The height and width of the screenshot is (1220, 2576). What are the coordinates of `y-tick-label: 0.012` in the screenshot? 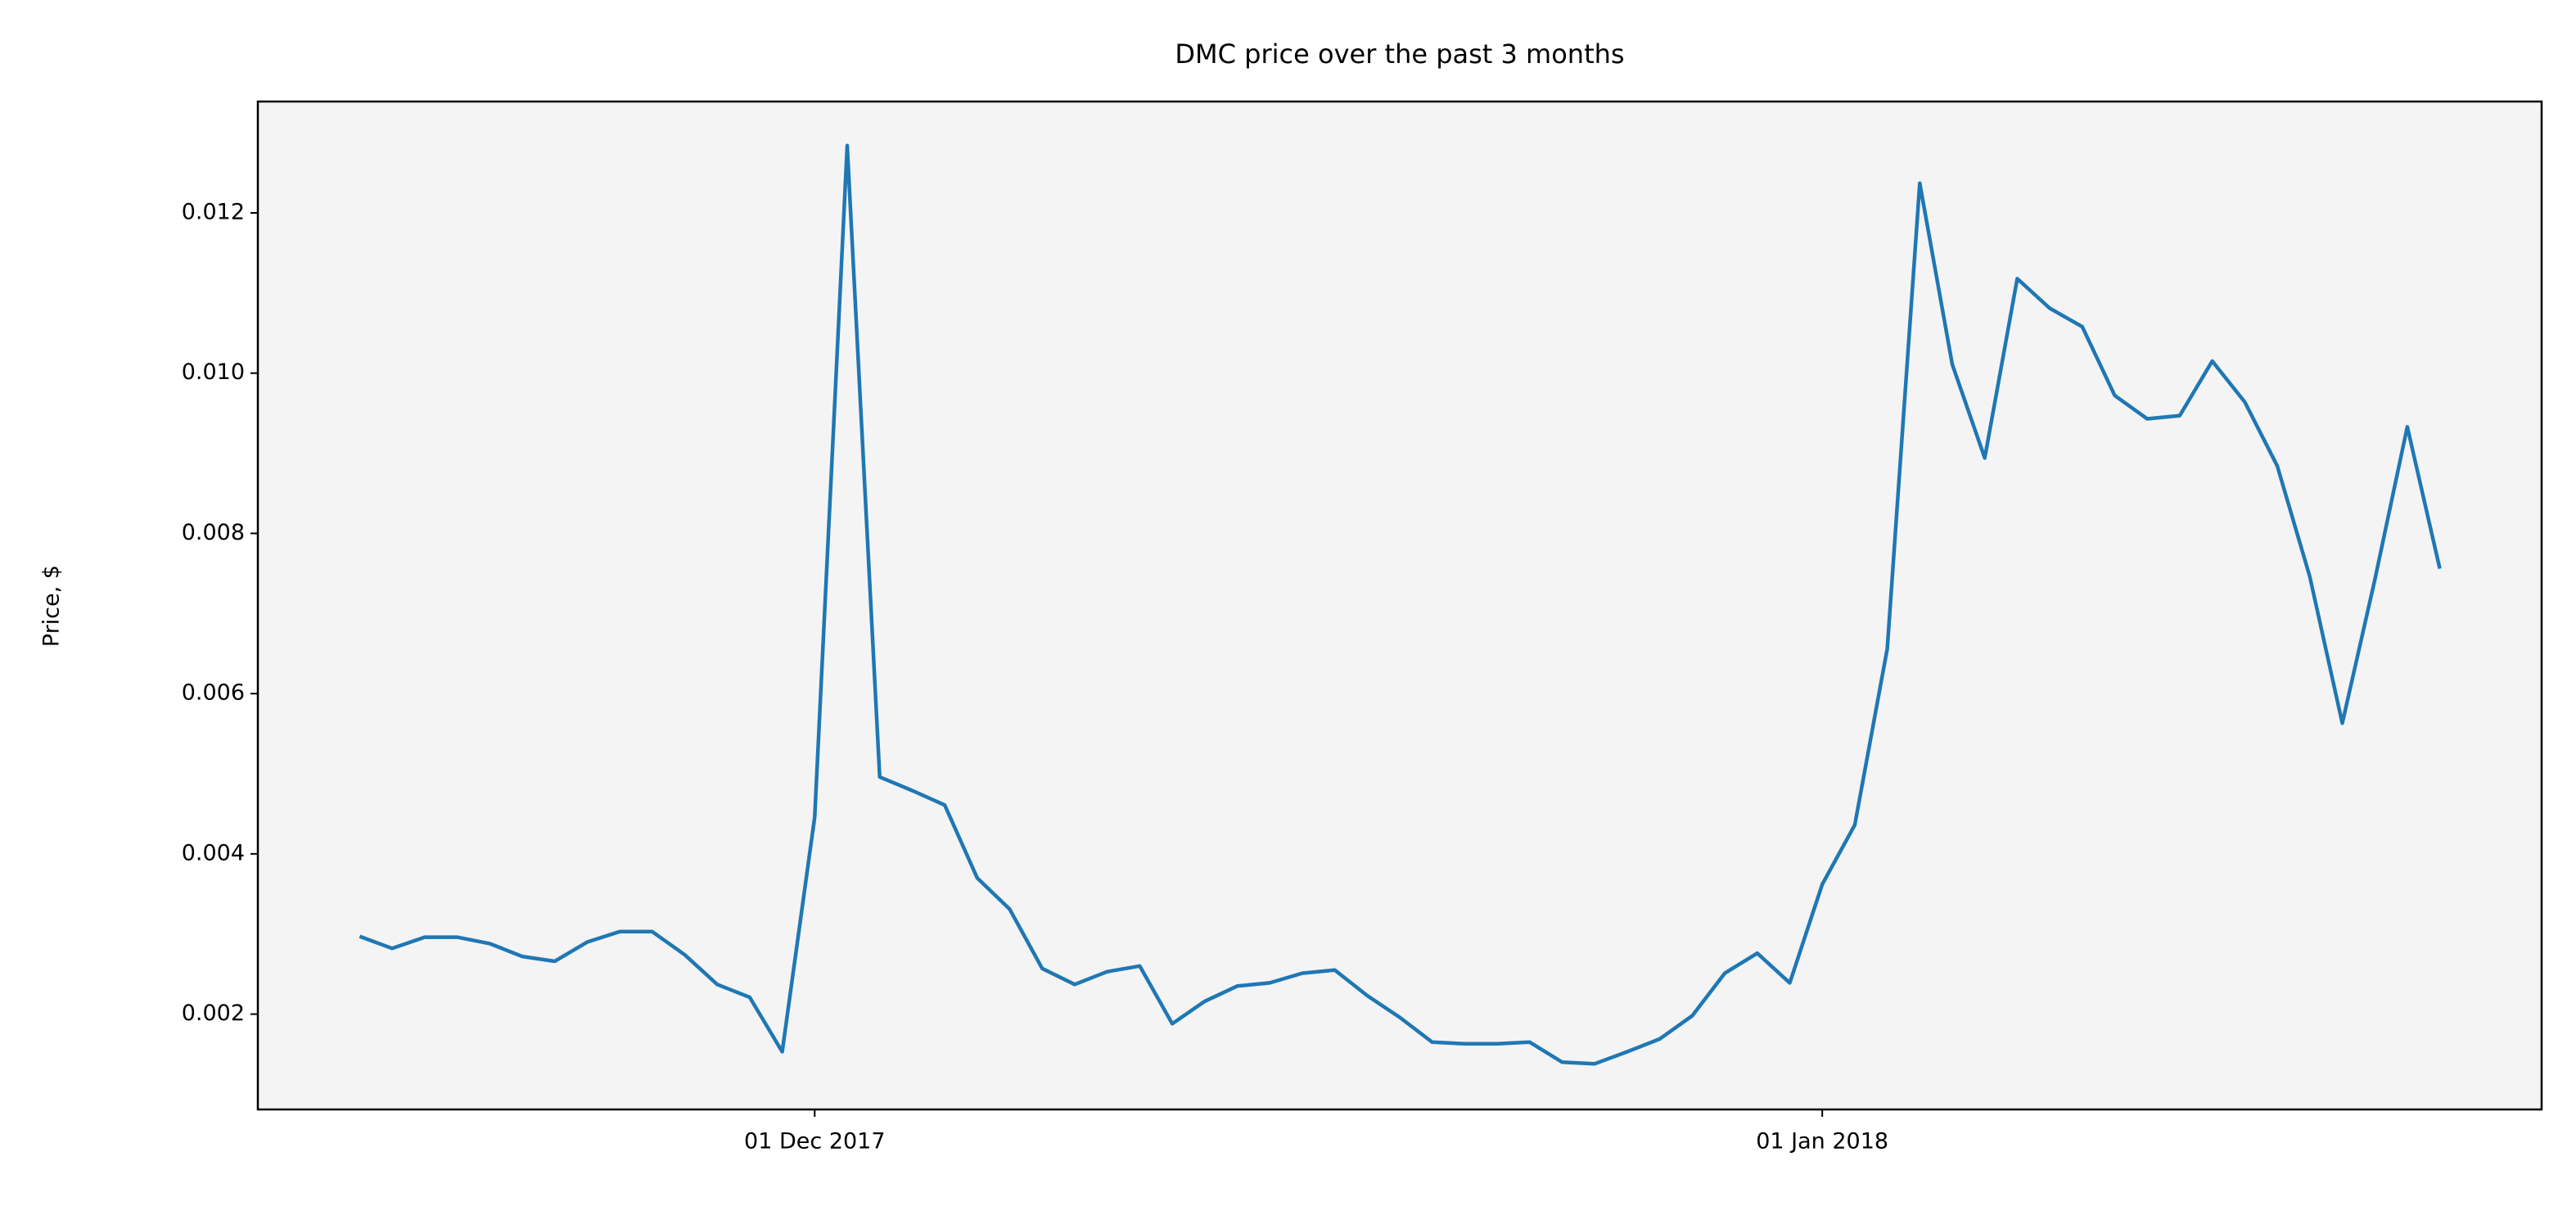 It's located at (213, 212).